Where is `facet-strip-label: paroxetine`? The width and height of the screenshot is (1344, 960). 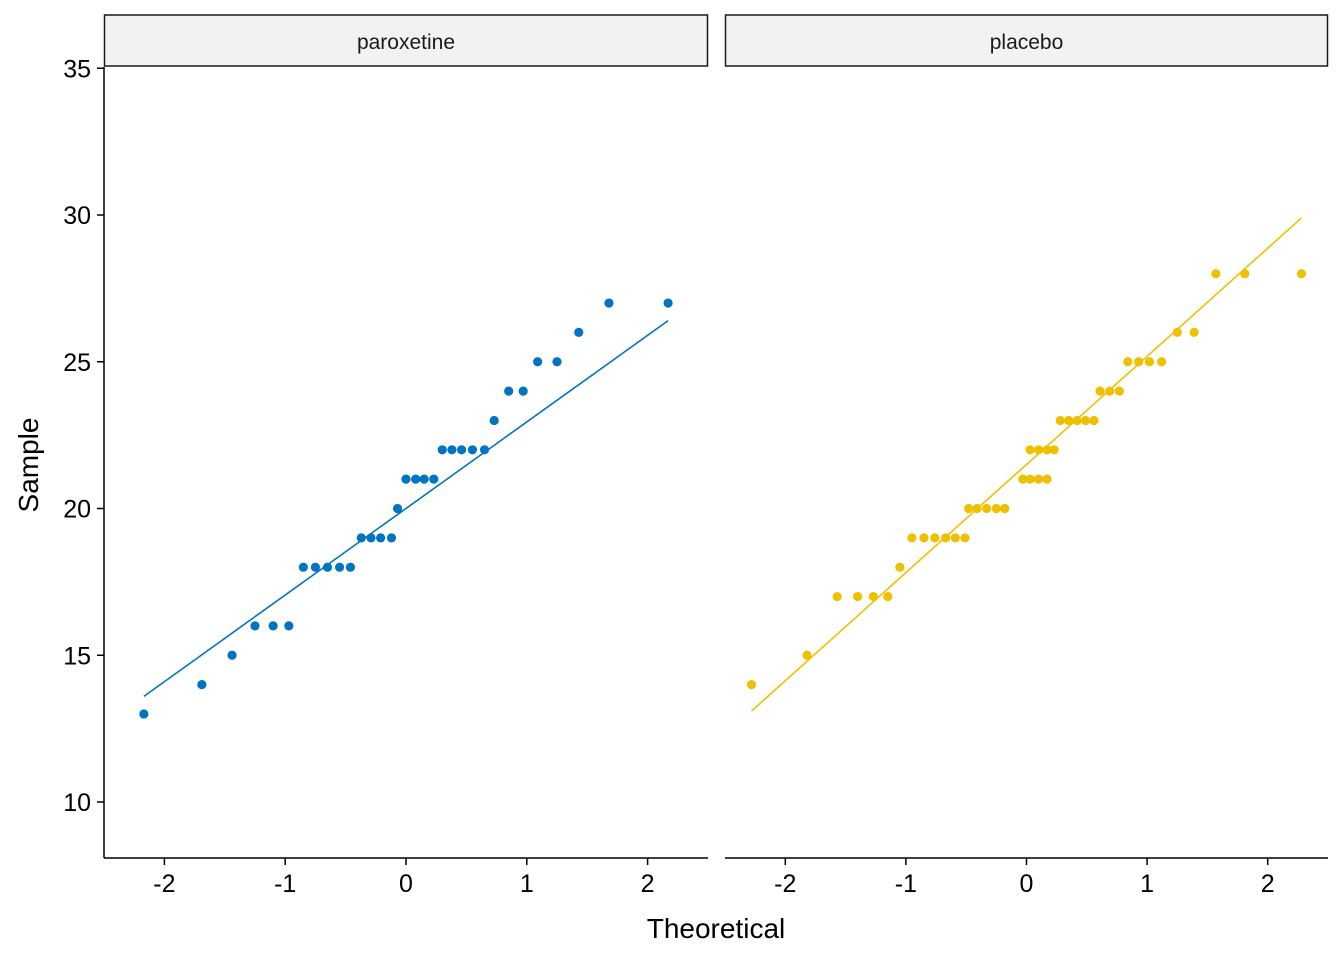 facet-strip-label: paroxetine is located at coordinates (406, 42).